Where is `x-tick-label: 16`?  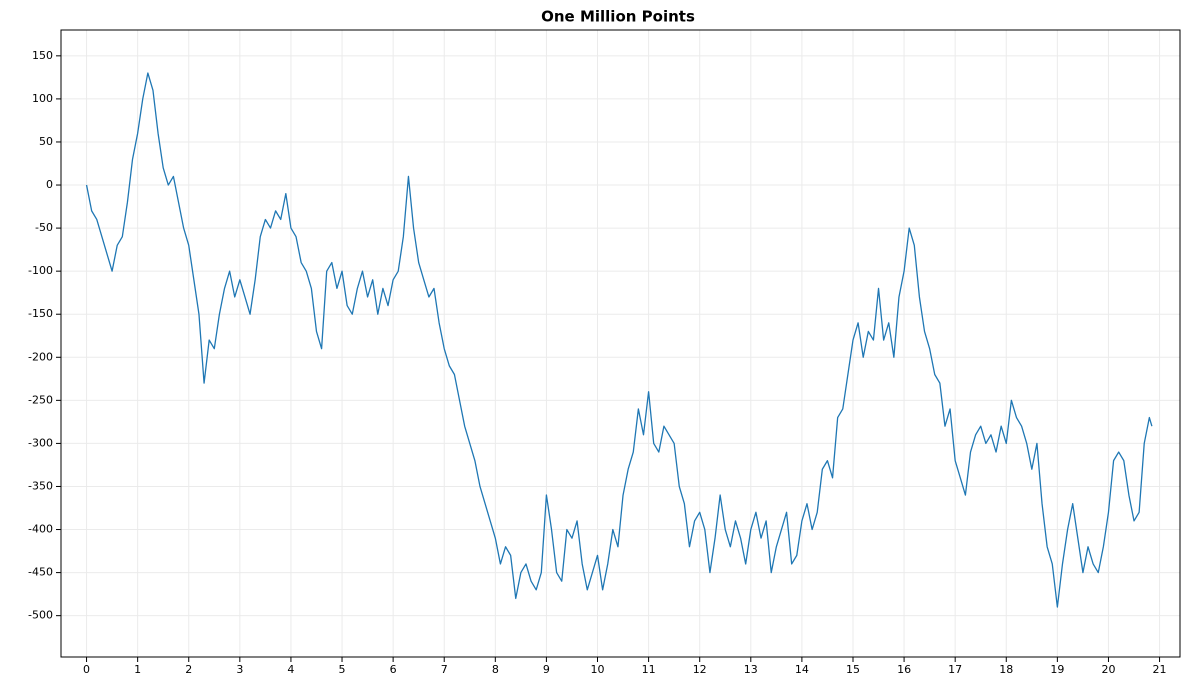 x-tick-label: 16 is located at coordinates (904, 669).